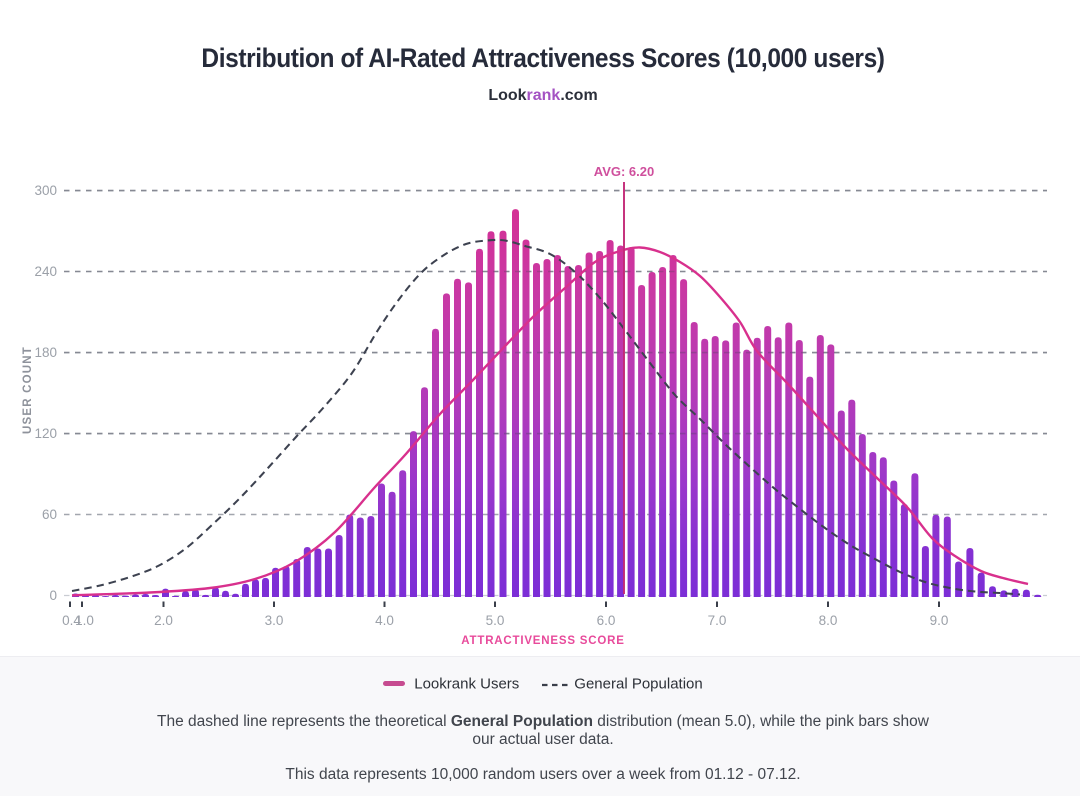  Describe the element at coordinates (717, 620) in the screenshot. I see `svg-text: 7.0` at that location.